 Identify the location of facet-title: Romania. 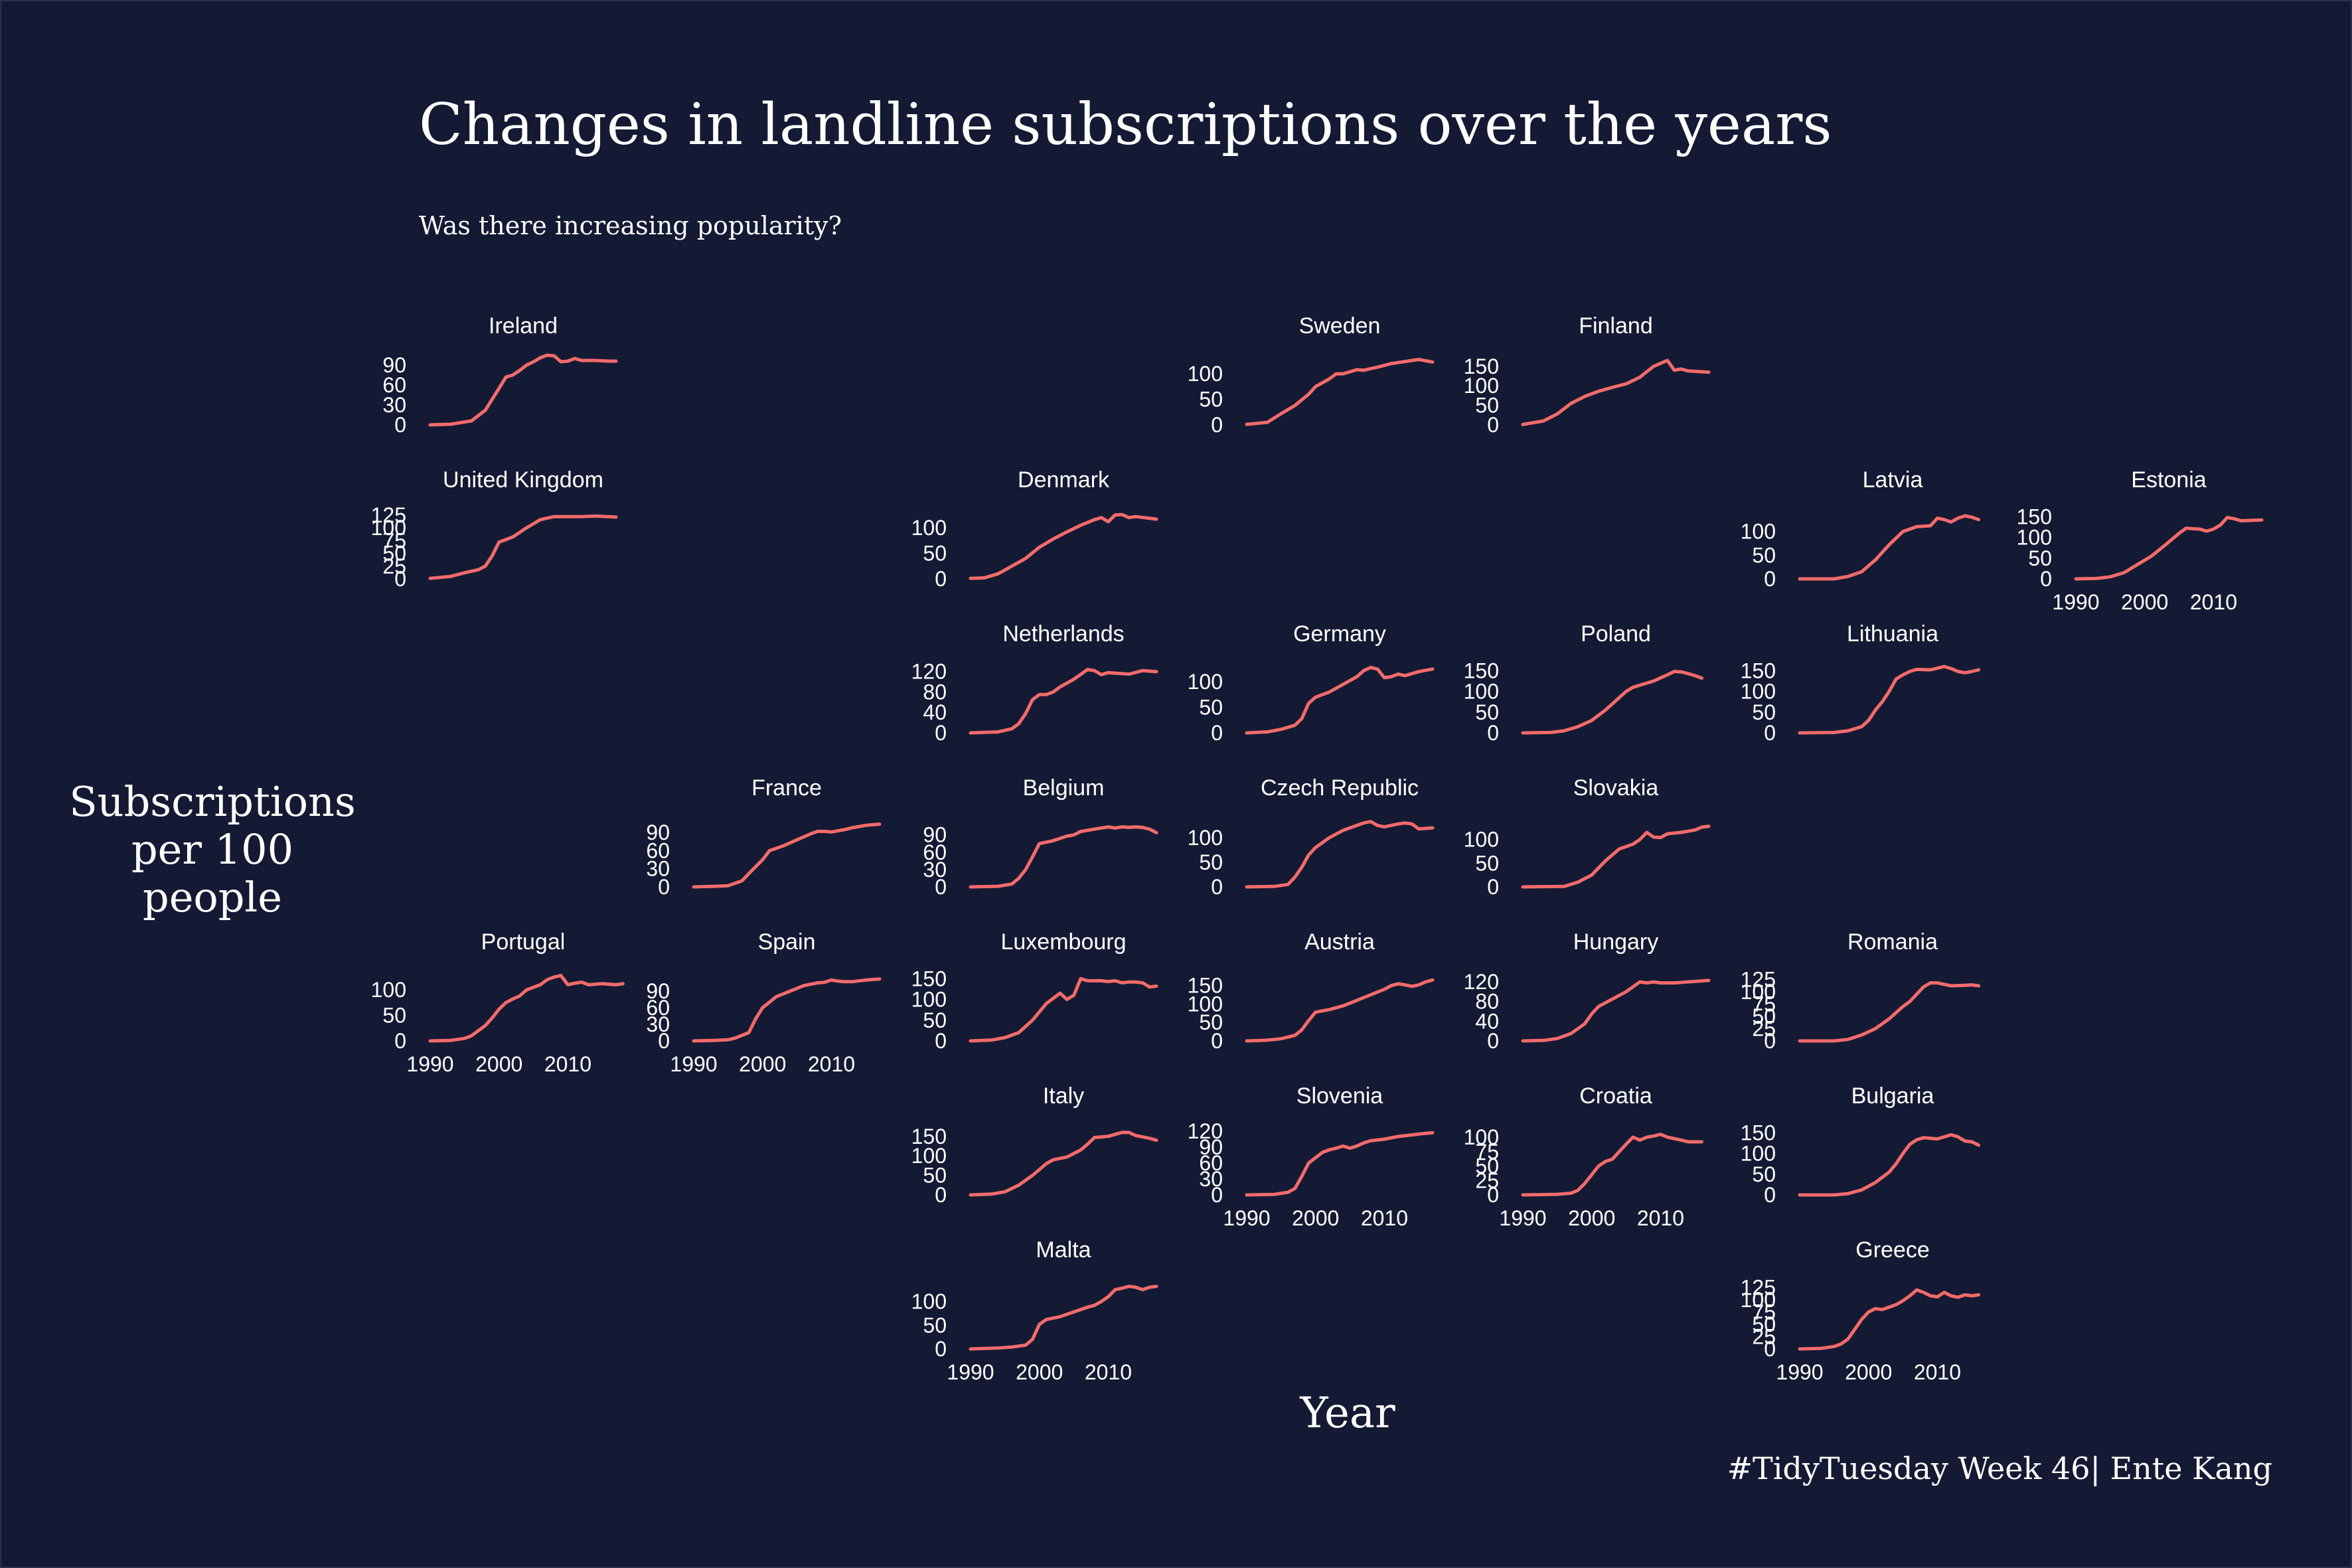
(1893, 942).